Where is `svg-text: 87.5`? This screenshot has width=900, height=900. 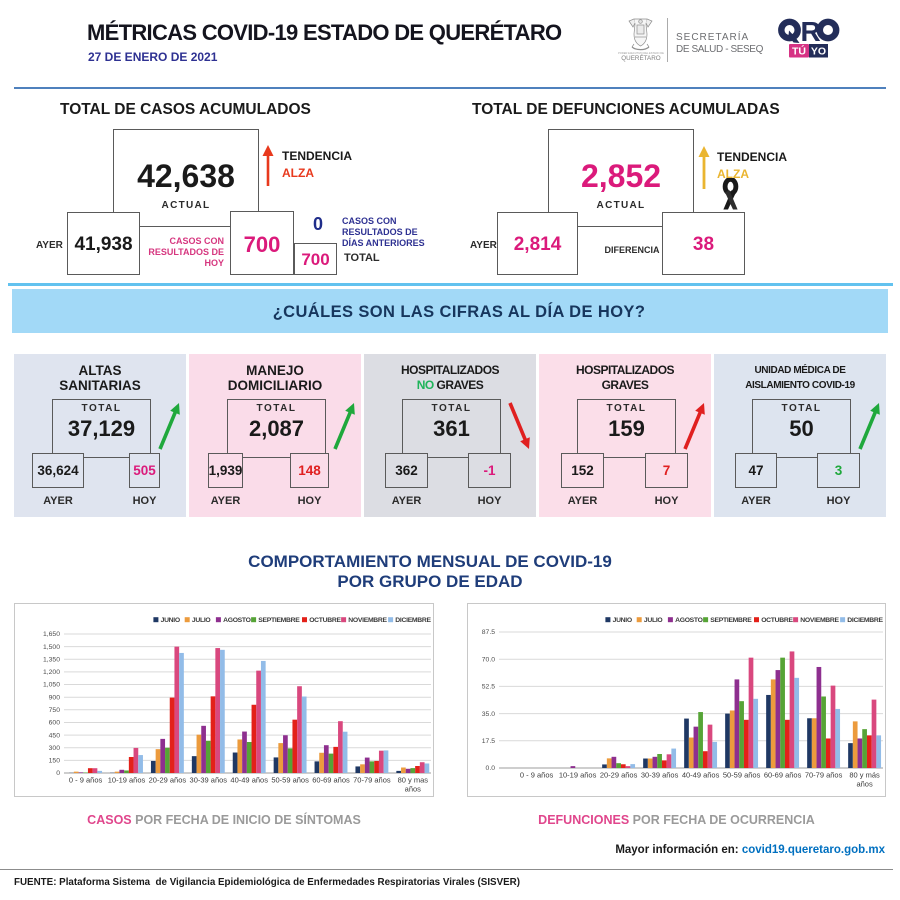
svg-text: 87.5 is located at coordinates (488, 632).